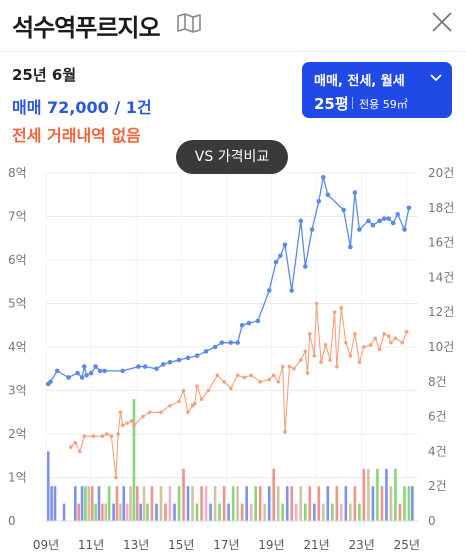 This screenshot has height=560, width=466. I want to click on deal-type-filter-button: 매매, 전세, 월세 25평 전용 59㎡, so click(377, 90).